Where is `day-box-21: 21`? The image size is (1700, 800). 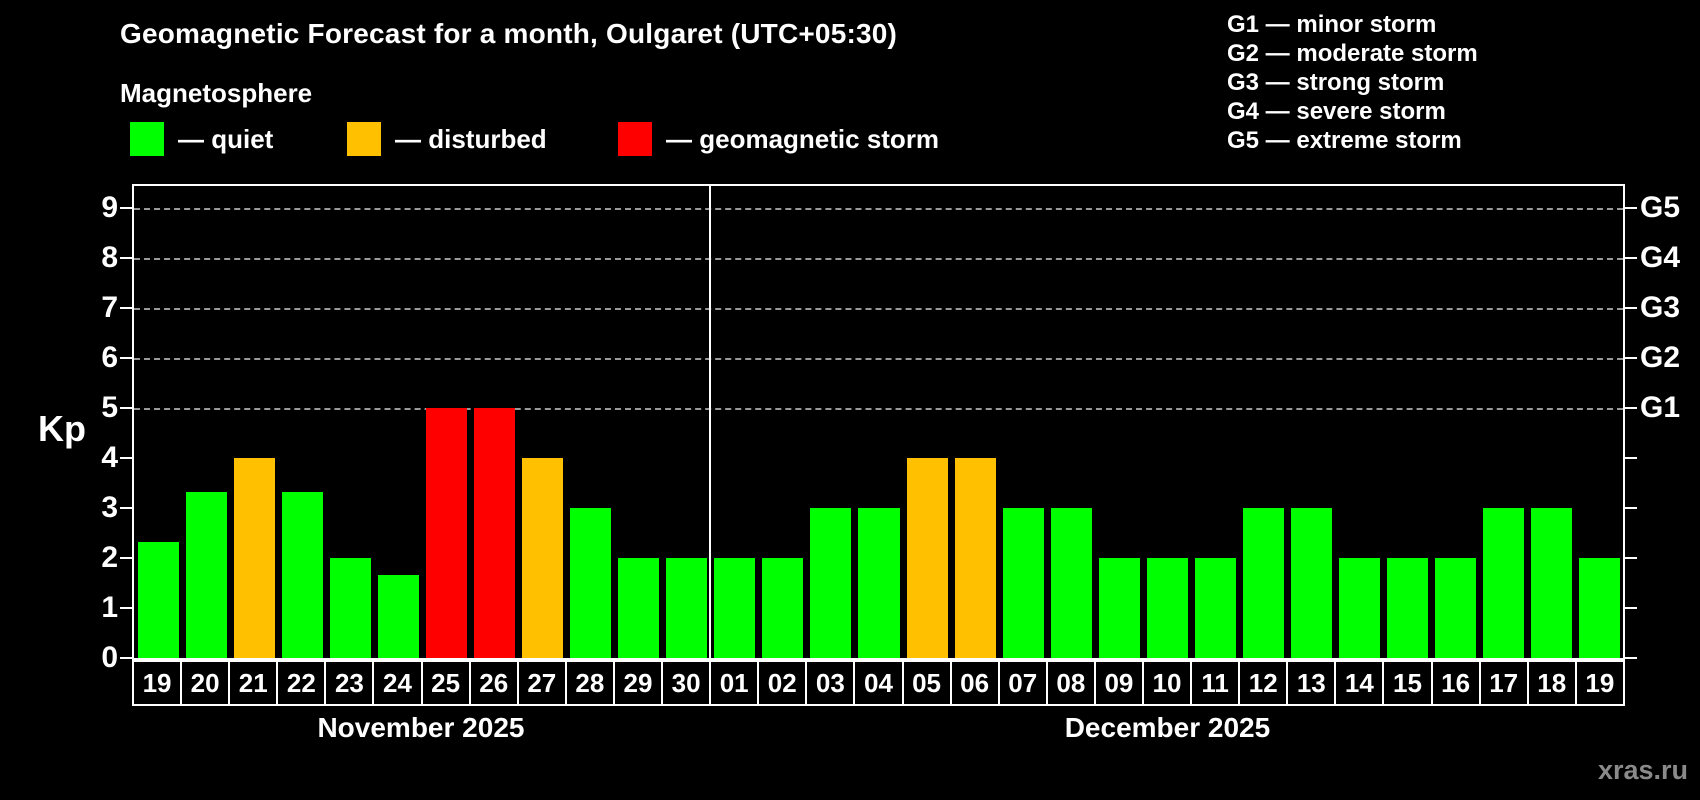 day-box-21: 21 is located at coordinates (253, 683).